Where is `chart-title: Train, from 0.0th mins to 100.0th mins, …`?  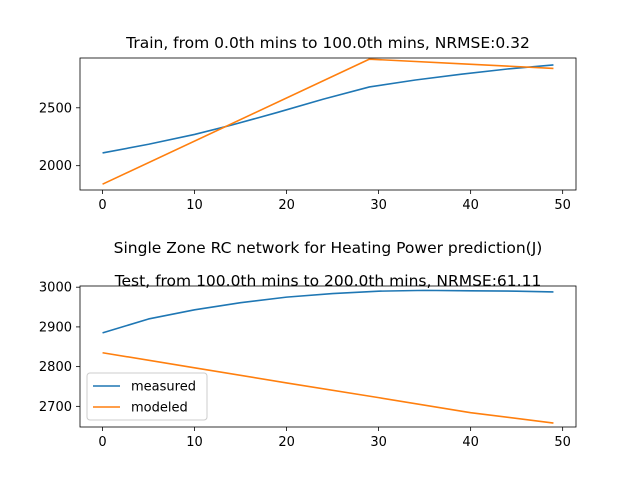
chart-title: Train, from 0.0th mins to 100.0th mins, … is located at coordinates (327, 43).